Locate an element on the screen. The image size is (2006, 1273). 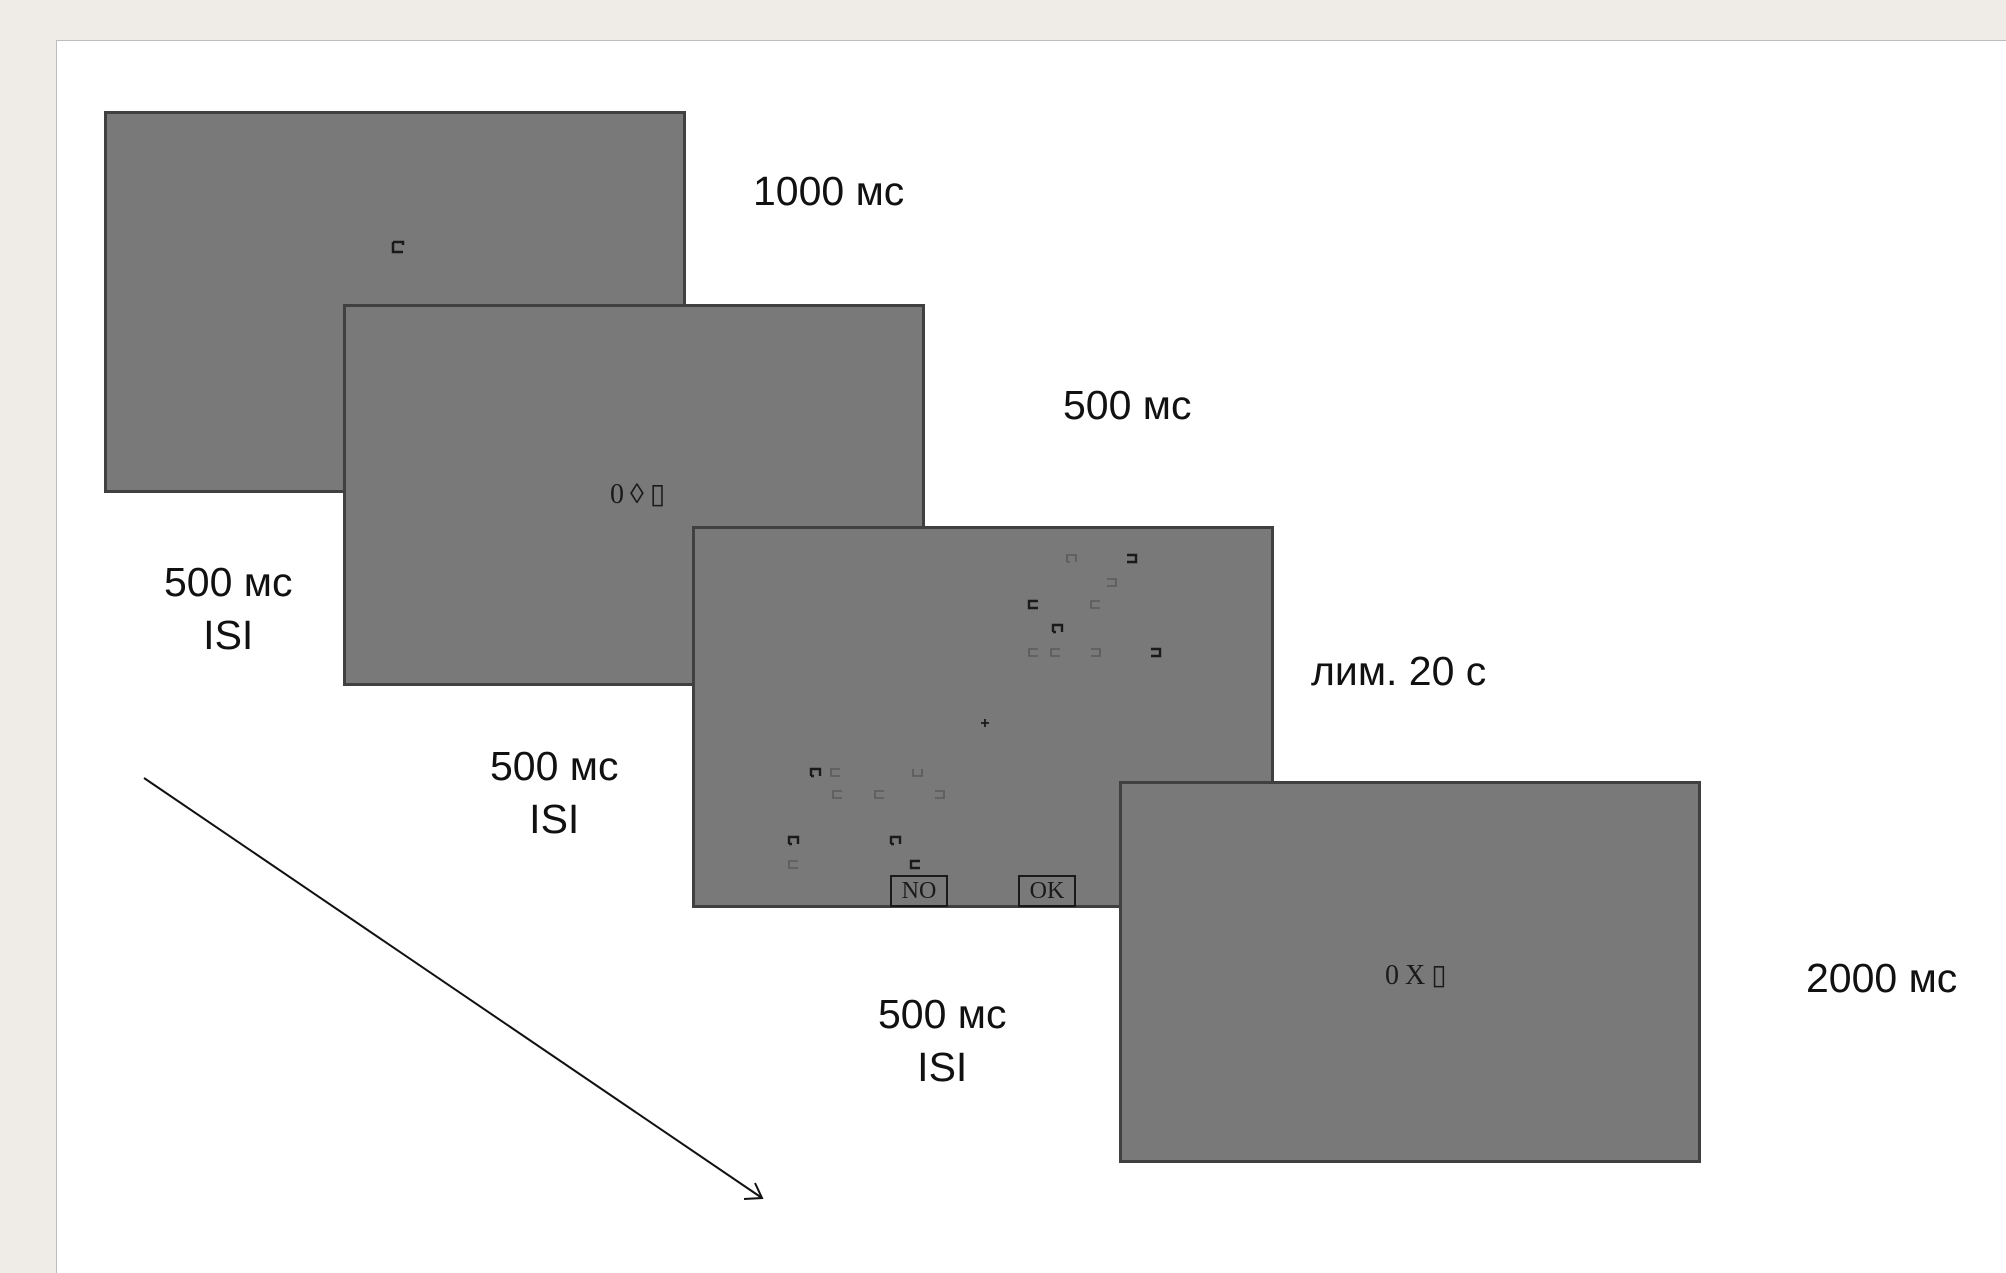
no-button: NO is located at coordinates (919, 891).